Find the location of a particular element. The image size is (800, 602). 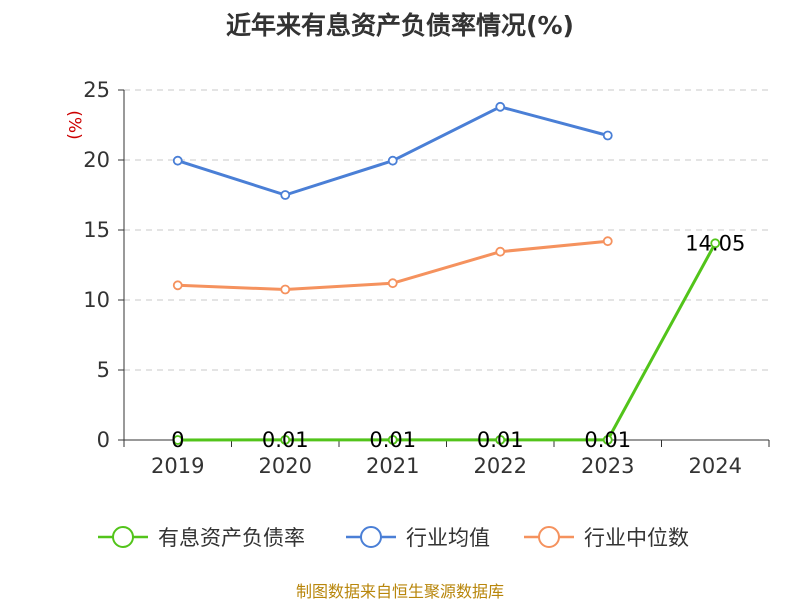

legend: 有息资产负债率 行业均值 行业中位数 is located at coordinates (393, 538).